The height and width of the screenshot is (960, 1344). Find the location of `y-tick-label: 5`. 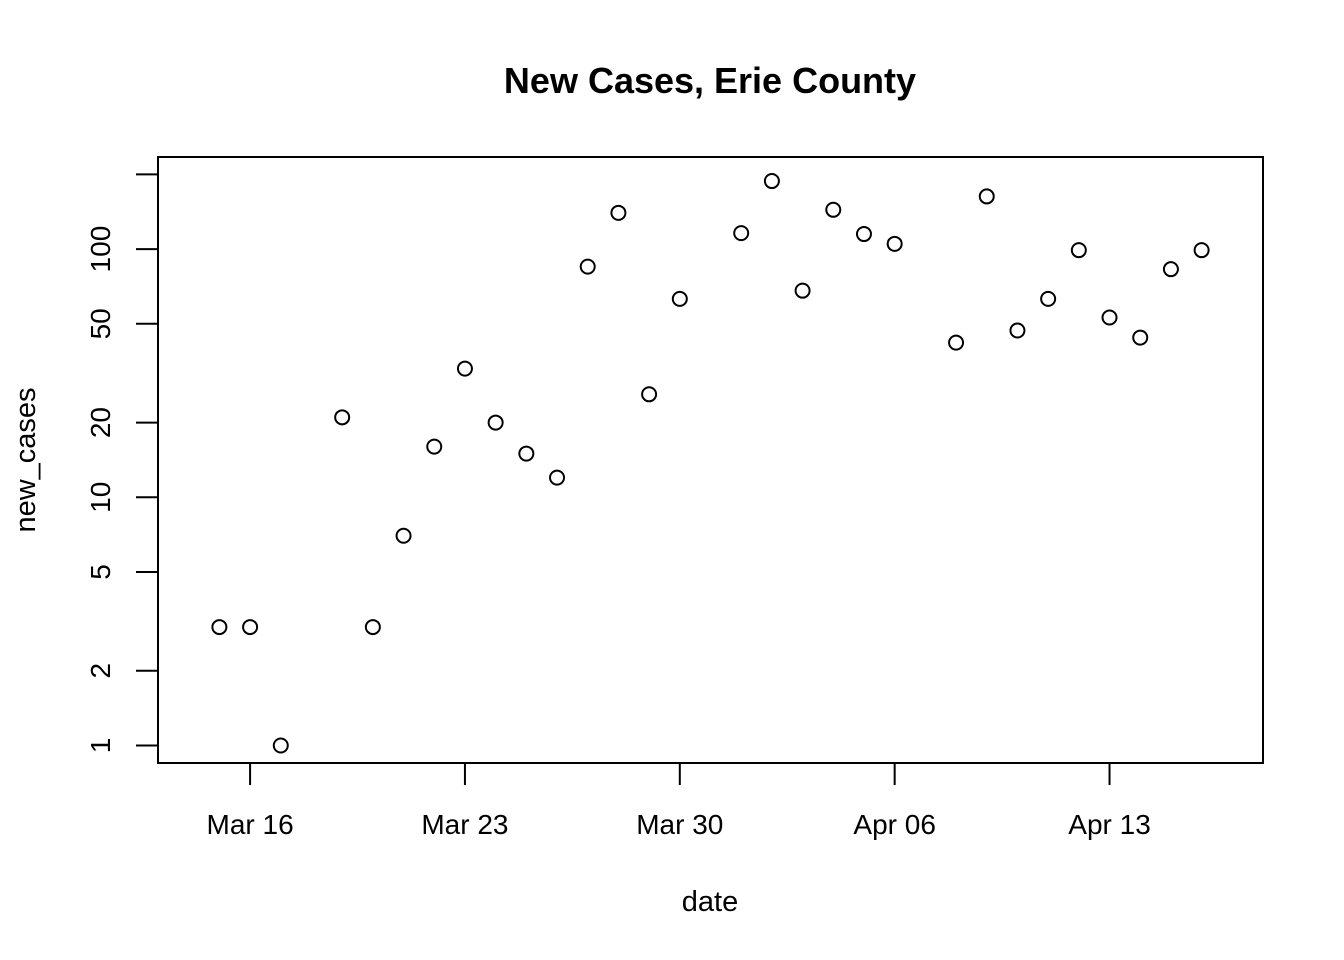

y-tick-label: 5 is located at coordinates (100, 572).